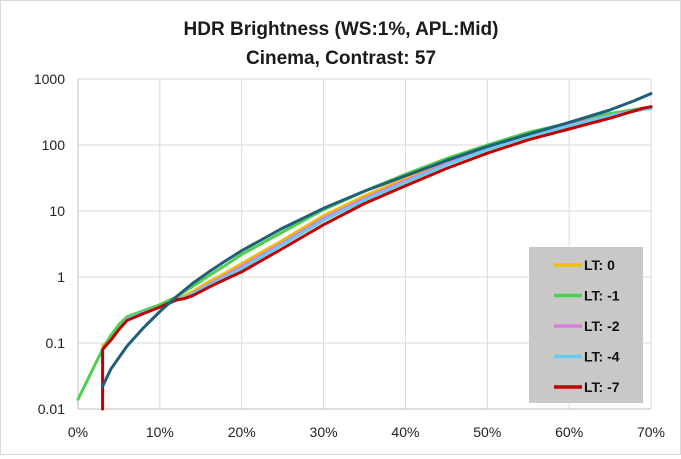  Describe the element at coordinates (78, 432) in the screenshot. I see `x-tick-label: 0%` at that location.